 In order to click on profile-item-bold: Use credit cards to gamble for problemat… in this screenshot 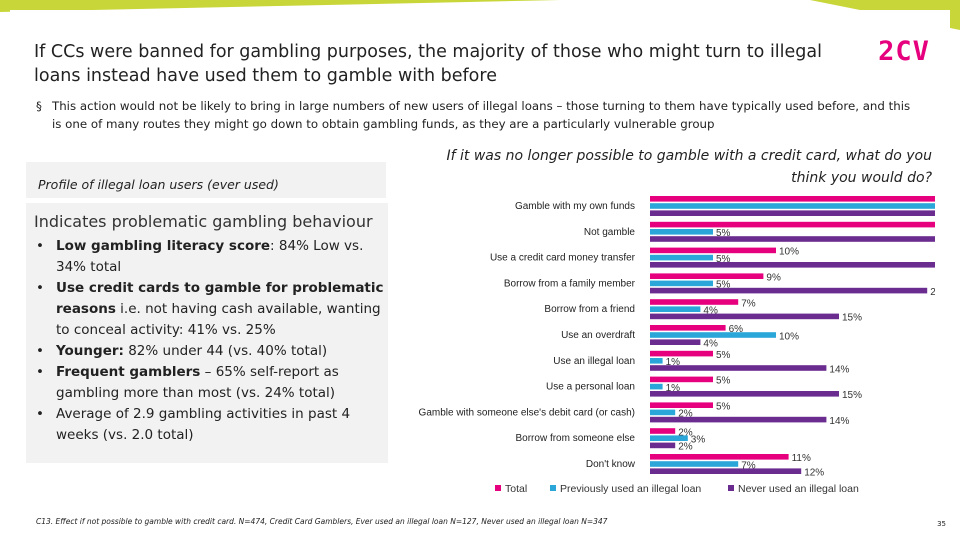, I will do `click(220, 298)`.